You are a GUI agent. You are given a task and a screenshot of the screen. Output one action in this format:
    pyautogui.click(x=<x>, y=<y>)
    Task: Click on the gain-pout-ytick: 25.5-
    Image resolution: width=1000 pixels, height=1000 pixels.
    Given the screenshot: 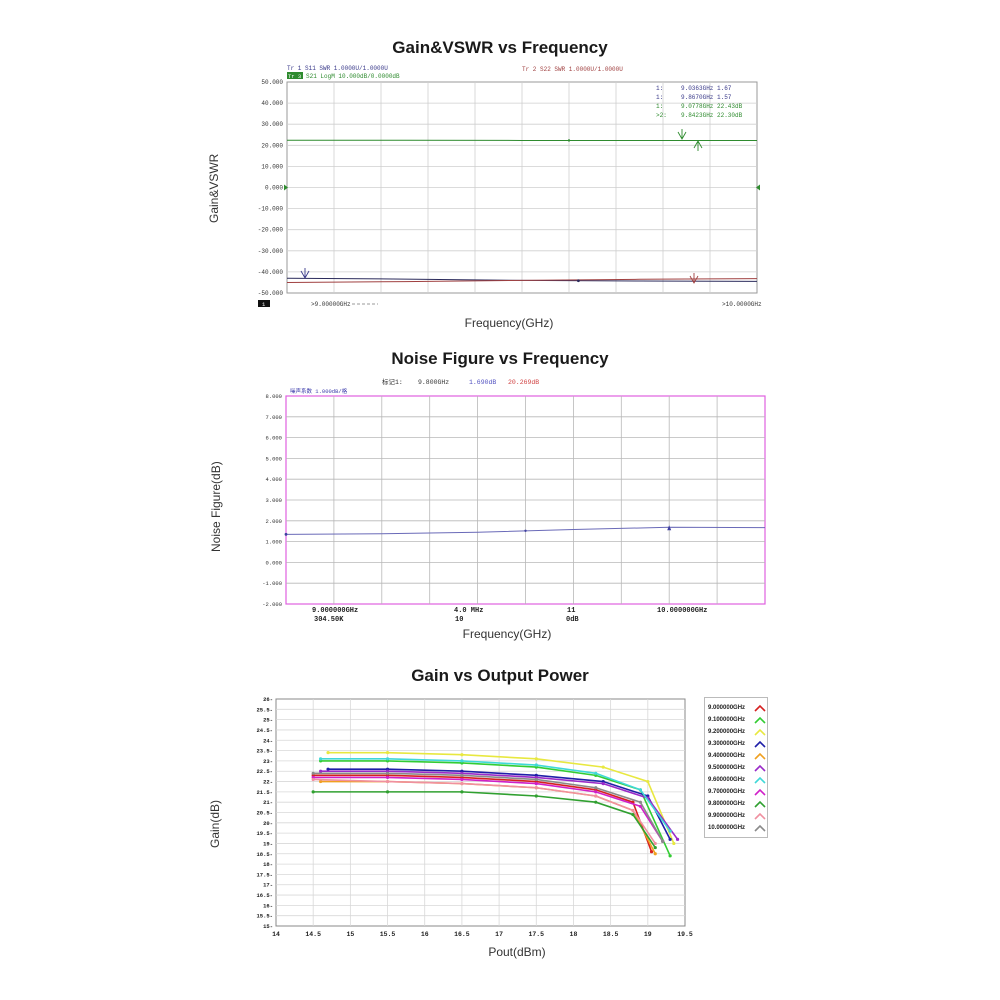 What is the action you would take?
    pyautogui.click(x=264, y=709)
    